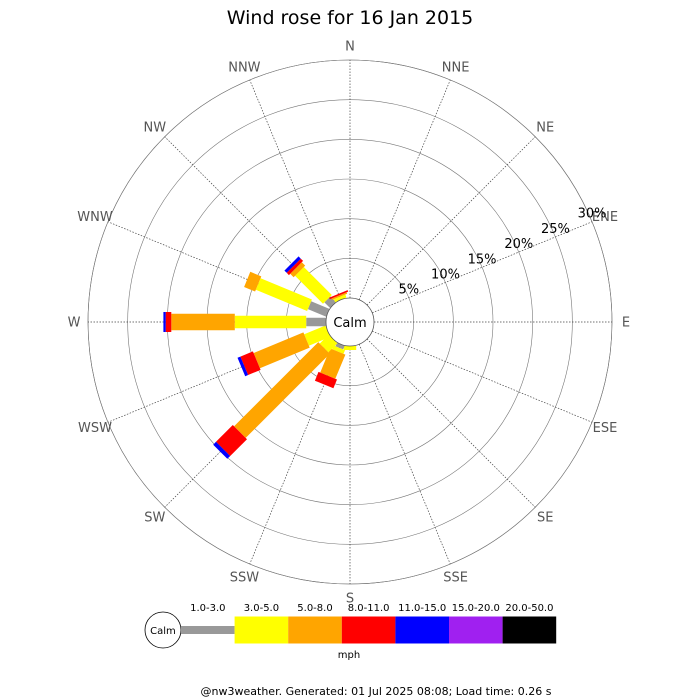 The width and height of the screenshot is (700, 700). I want to click on spoke-ene, so click(482, 267).